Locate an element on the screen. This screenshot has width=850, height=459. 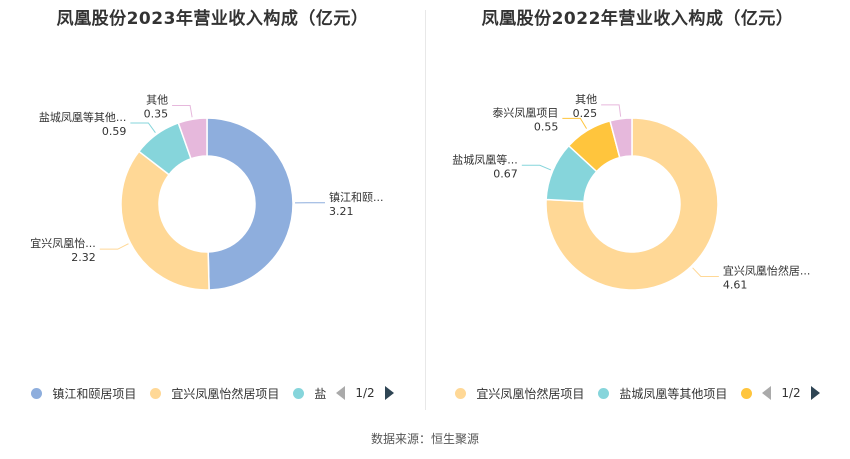
chart-title-2023: 凤凰股份2023年营业收入构成（亿元） is located at coordinates (212, 19).